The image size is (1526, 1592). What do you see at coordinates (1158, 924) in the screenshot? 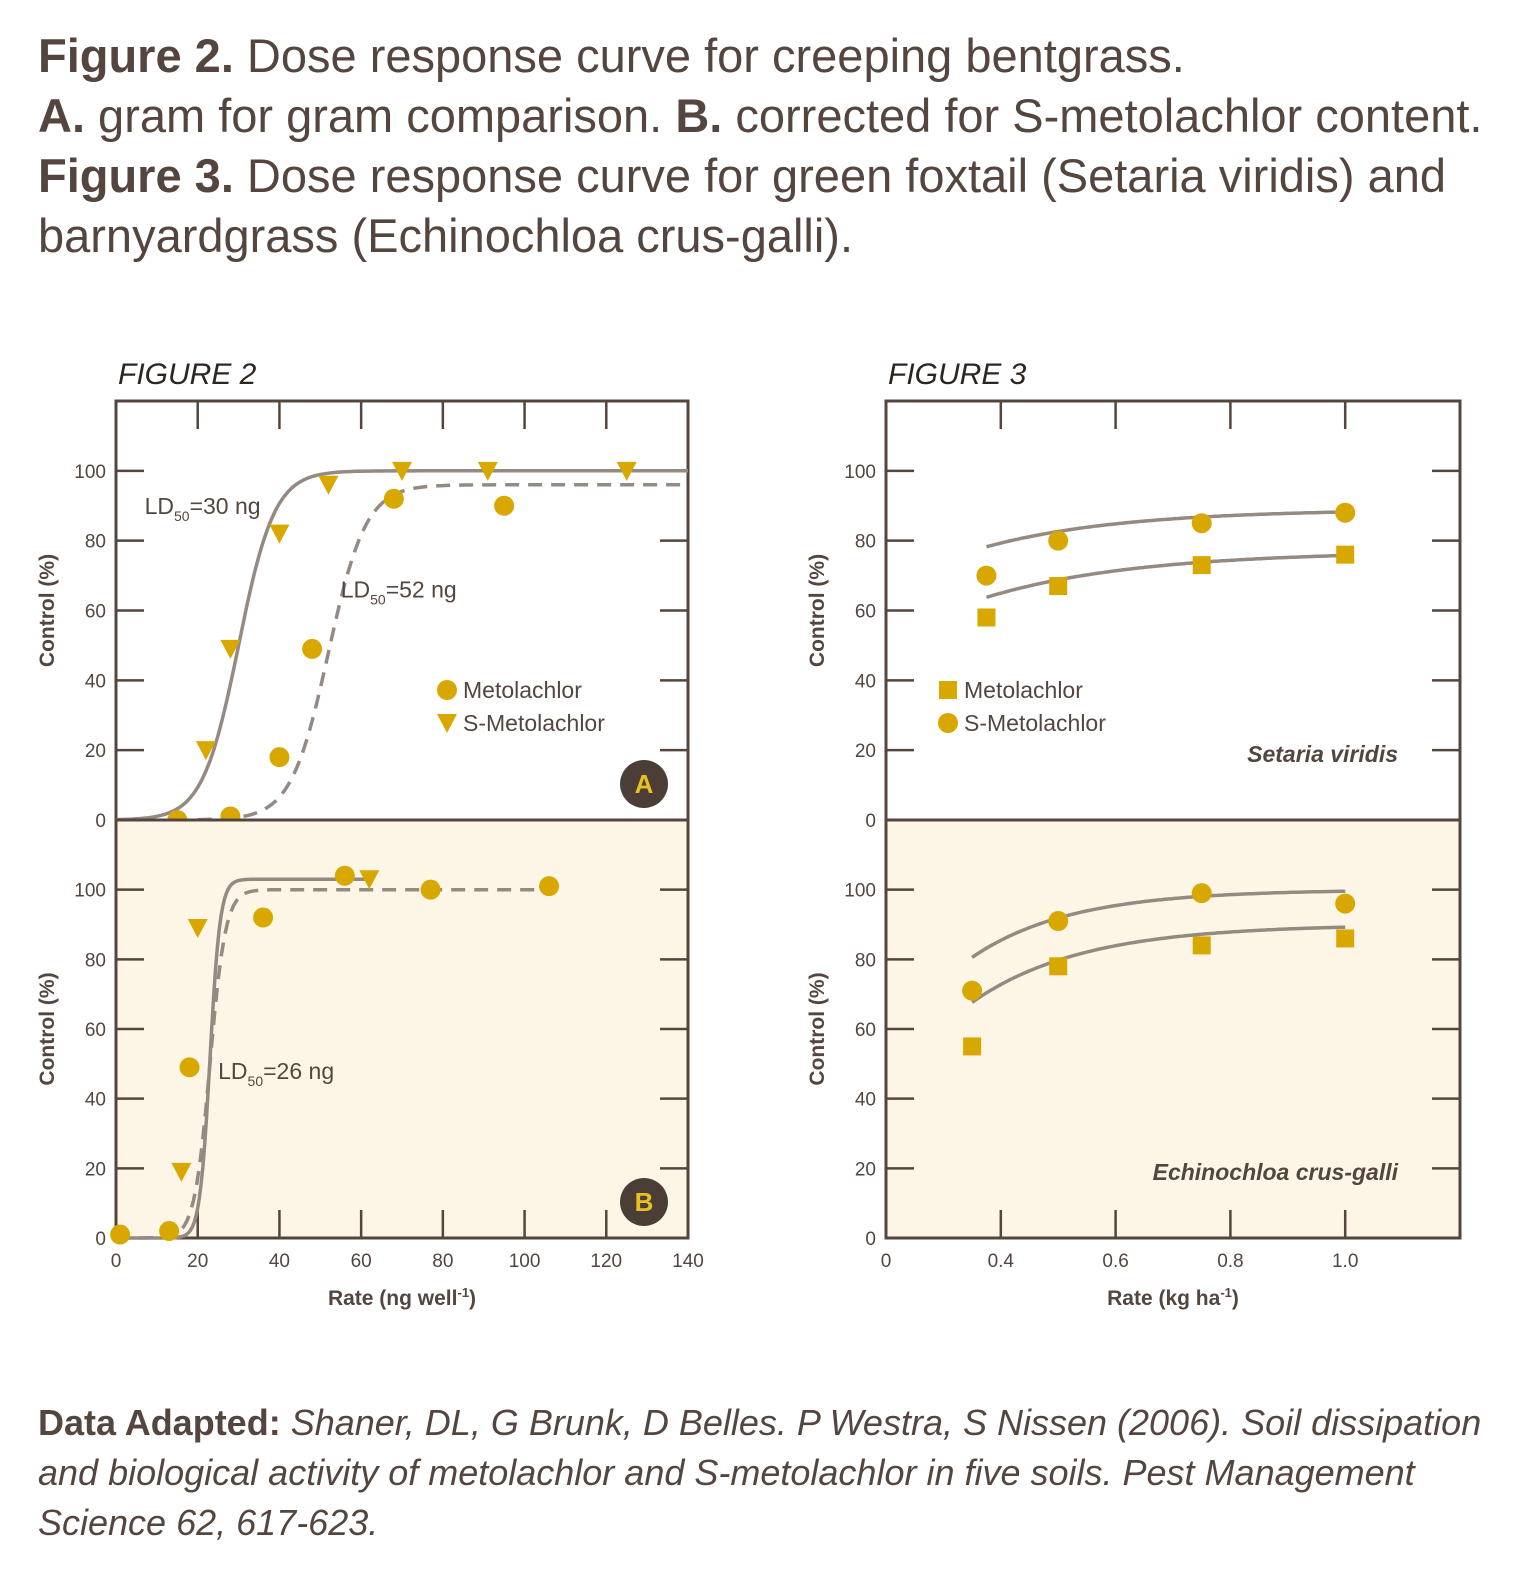
I see `fig3-panel-bottom-curve-s-metolachlor` at bounding box center [1158, 924].